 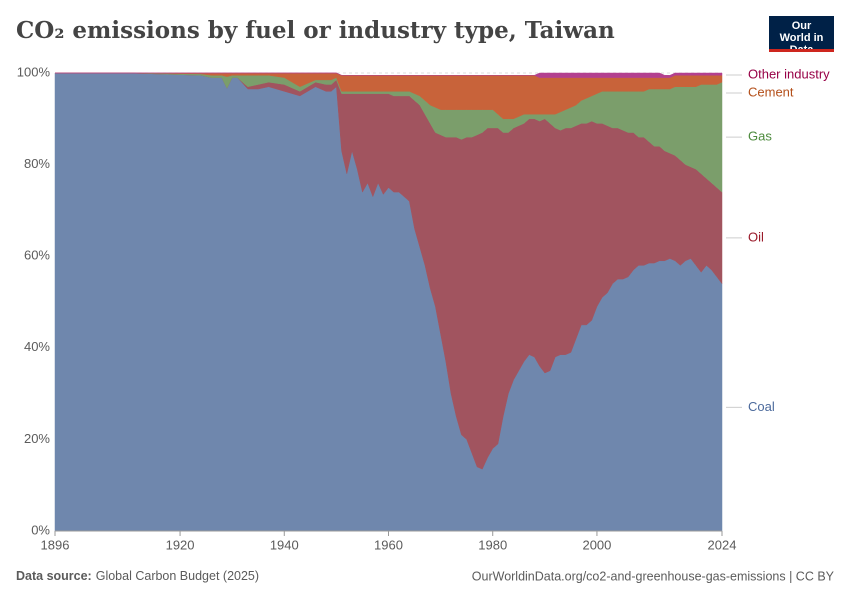 I want to click on series-label: Other industry, so click(x=789, y=73).